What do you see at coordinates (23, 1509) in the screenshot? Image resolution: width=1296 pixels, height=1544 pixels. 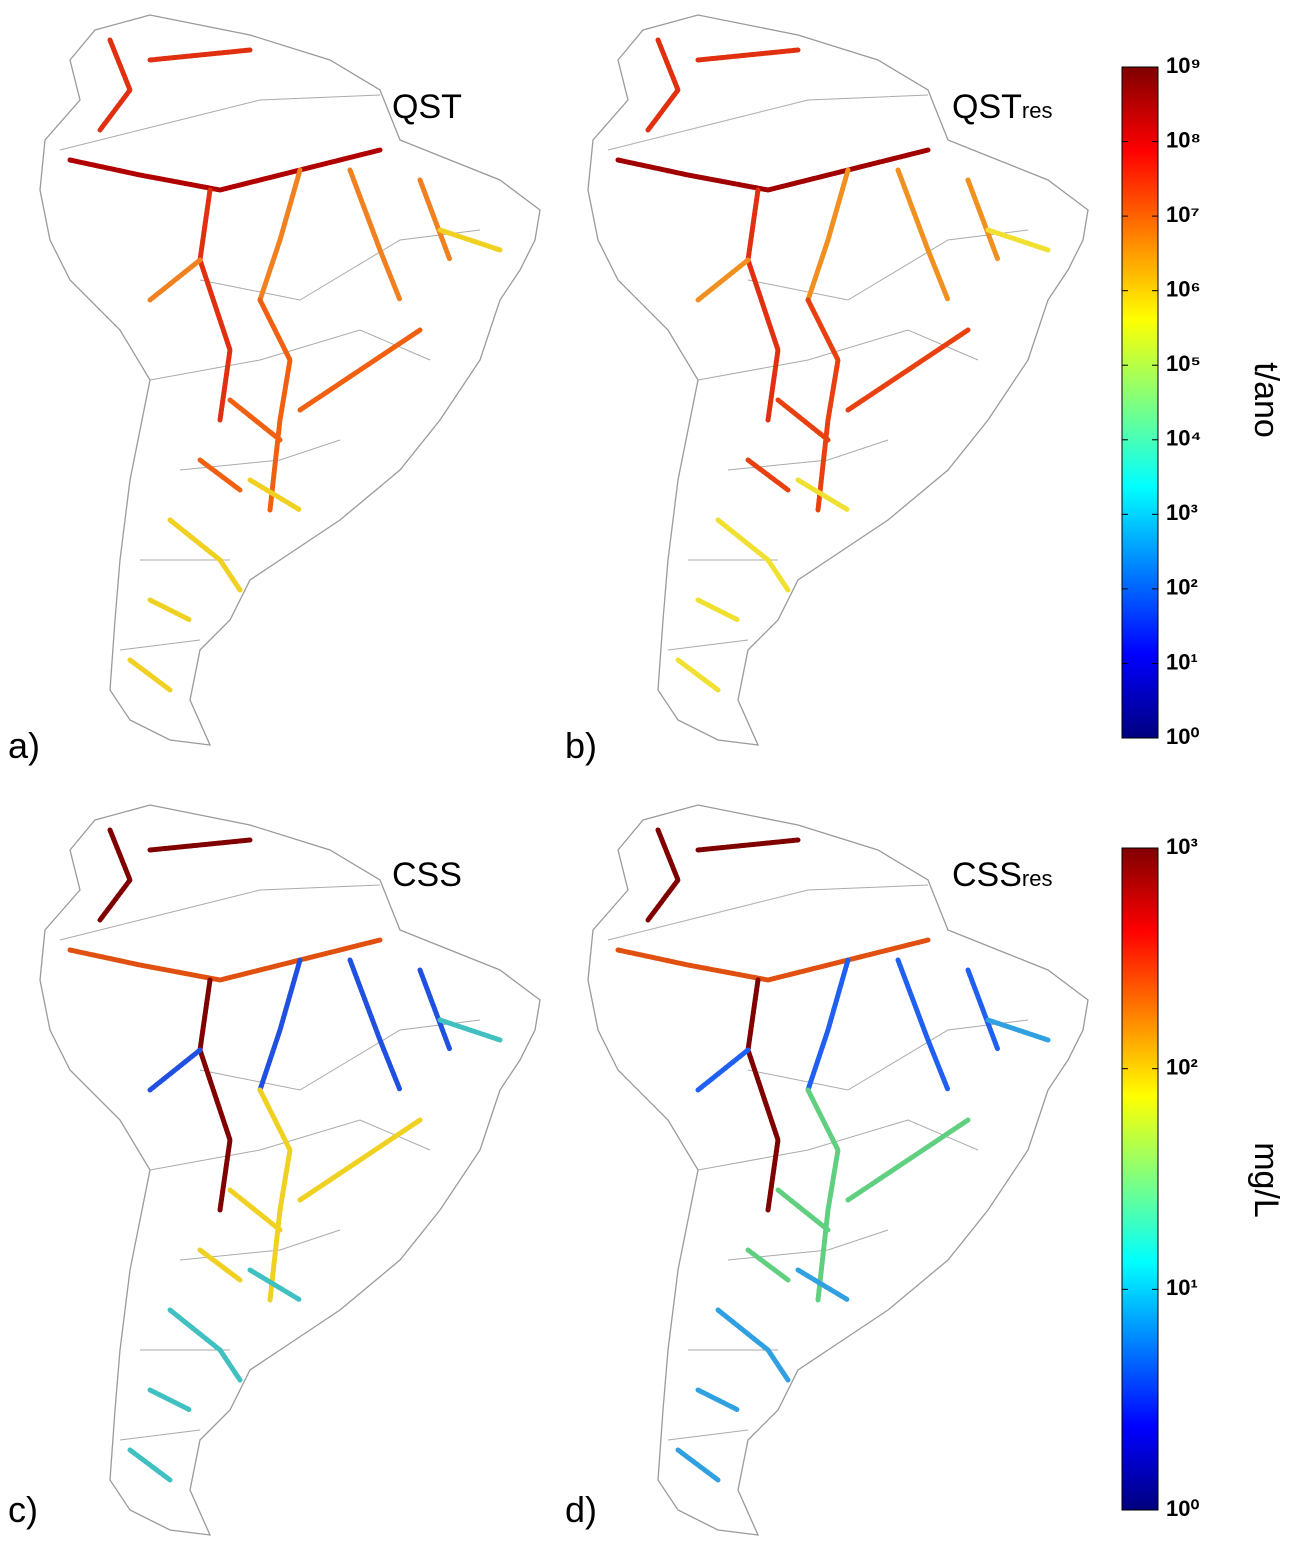 I see `panel-label: c)` at bounding box center [23, 1509].